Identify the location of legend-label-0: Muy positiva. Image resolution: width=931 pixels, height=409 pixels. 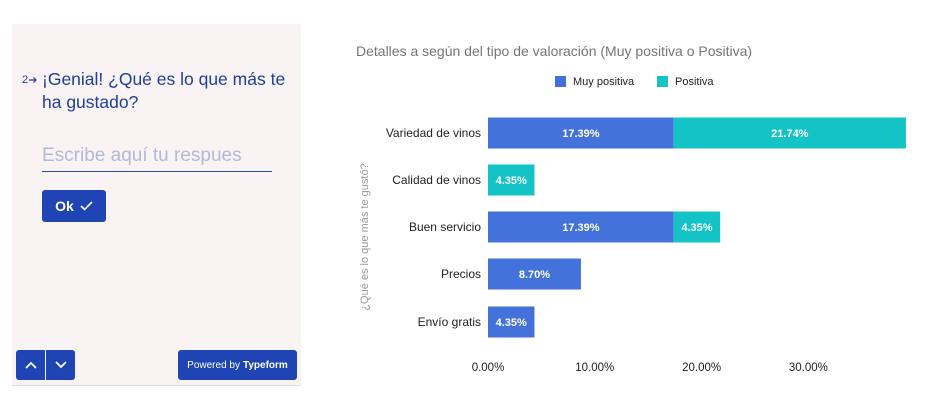
(604, 82).